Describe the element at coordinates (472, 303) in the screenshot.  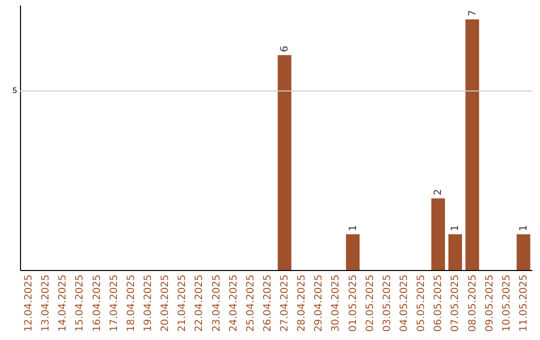
I see `x-tick-label: 08.05.2025` at that location.